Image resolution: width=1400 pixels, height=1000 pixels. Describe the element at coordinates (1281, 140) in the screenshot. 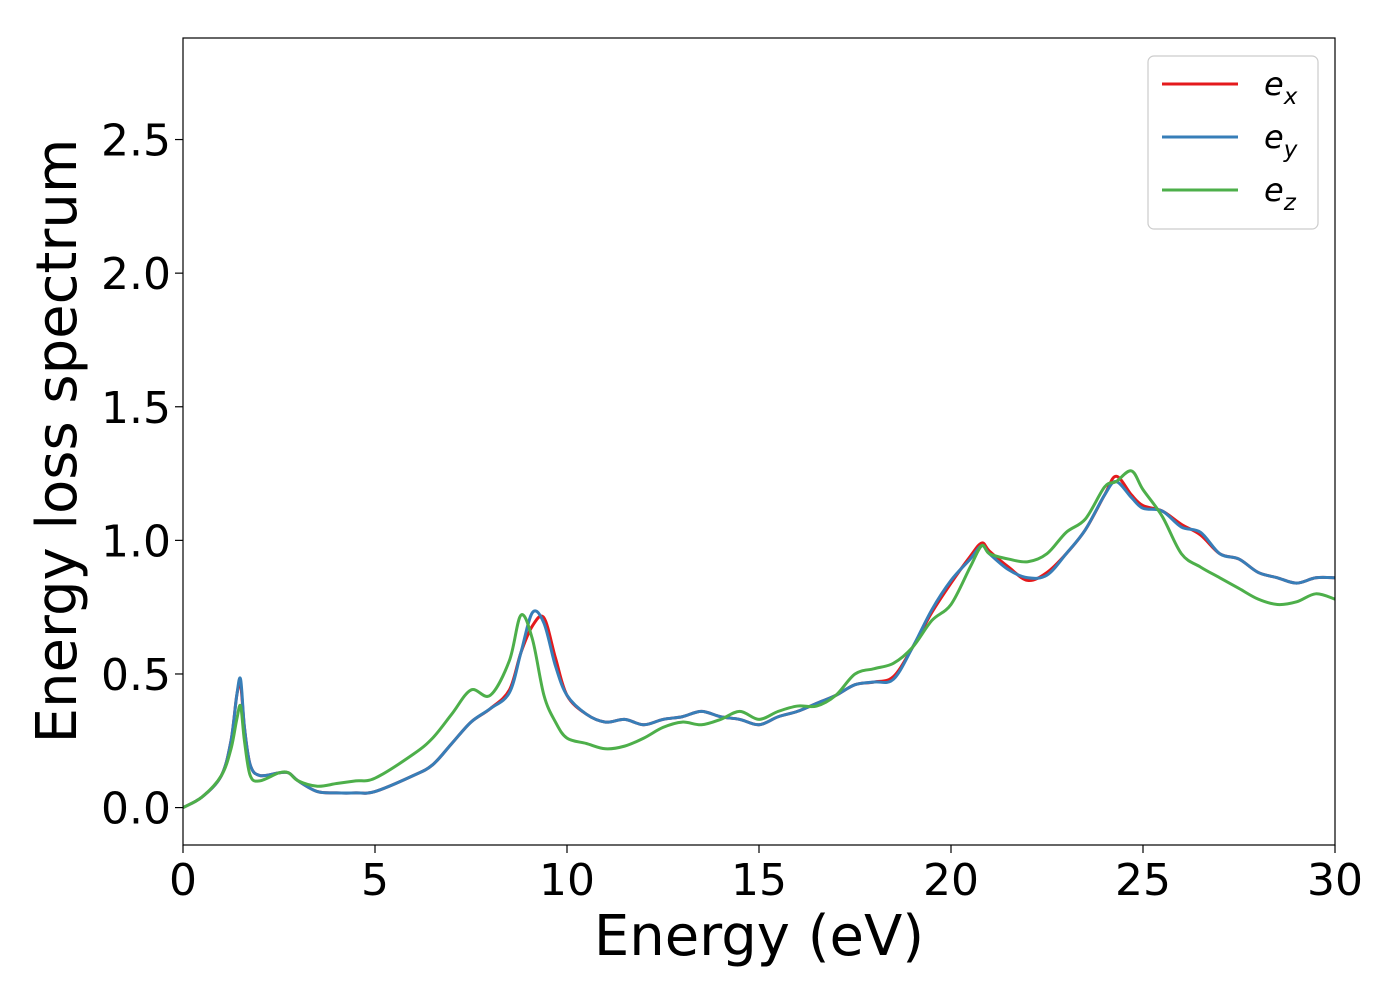

I see `legend-label-e-y: ey` at that location.